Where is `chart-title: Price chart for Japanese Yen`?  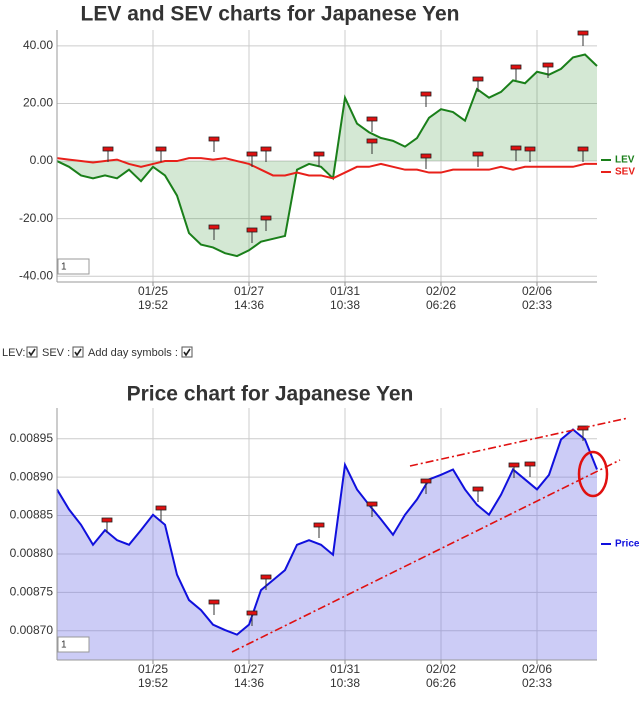 chart-title: Price chart for Japanese Yen is located at coordinates (270, 394).